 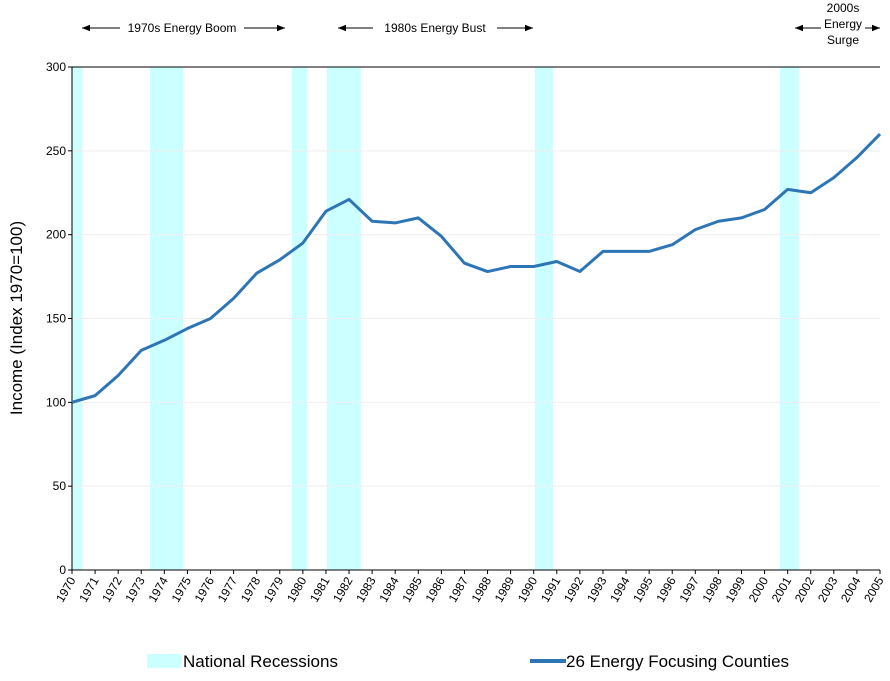 I want to click on y-tick-label: 300, so click(x=56, y=67).